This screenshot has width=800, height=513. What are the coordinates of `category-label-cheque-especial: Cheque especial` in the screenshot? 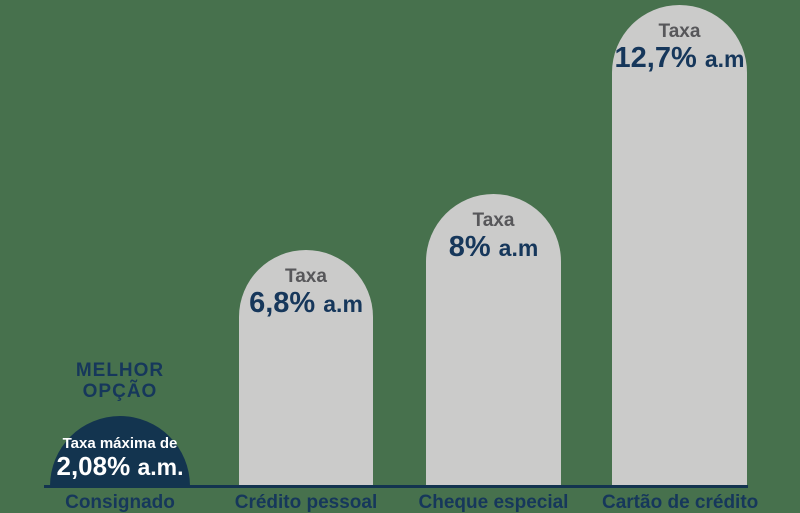 It's located at (493, 502).